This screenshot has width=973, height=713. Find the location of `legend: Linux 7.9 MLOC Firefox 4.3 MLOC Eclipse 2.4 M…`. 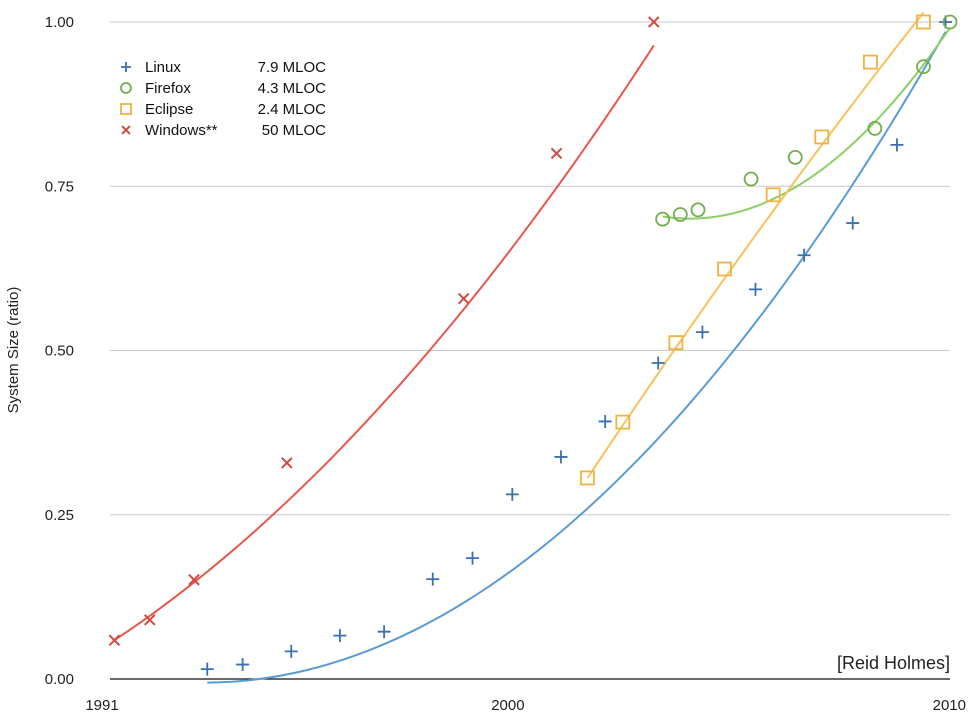

legend: Linux 7.9 MLOC Firefox 4.3 MLOC Eclipse 2.4 M… is located at coordinates (223, 99).